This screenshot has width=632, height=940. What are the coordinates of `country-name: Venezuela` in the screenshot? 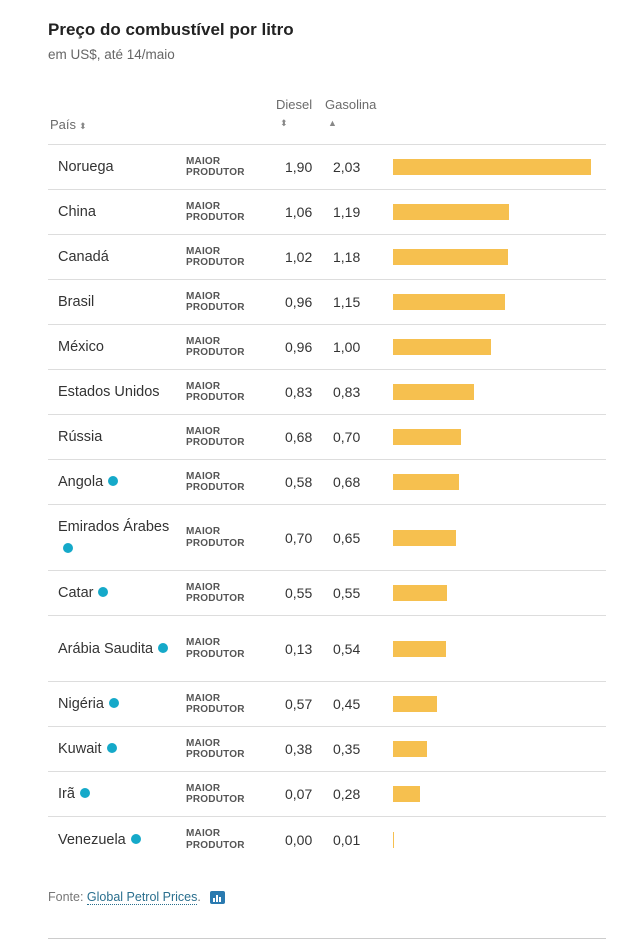 It's located at (118, 839).